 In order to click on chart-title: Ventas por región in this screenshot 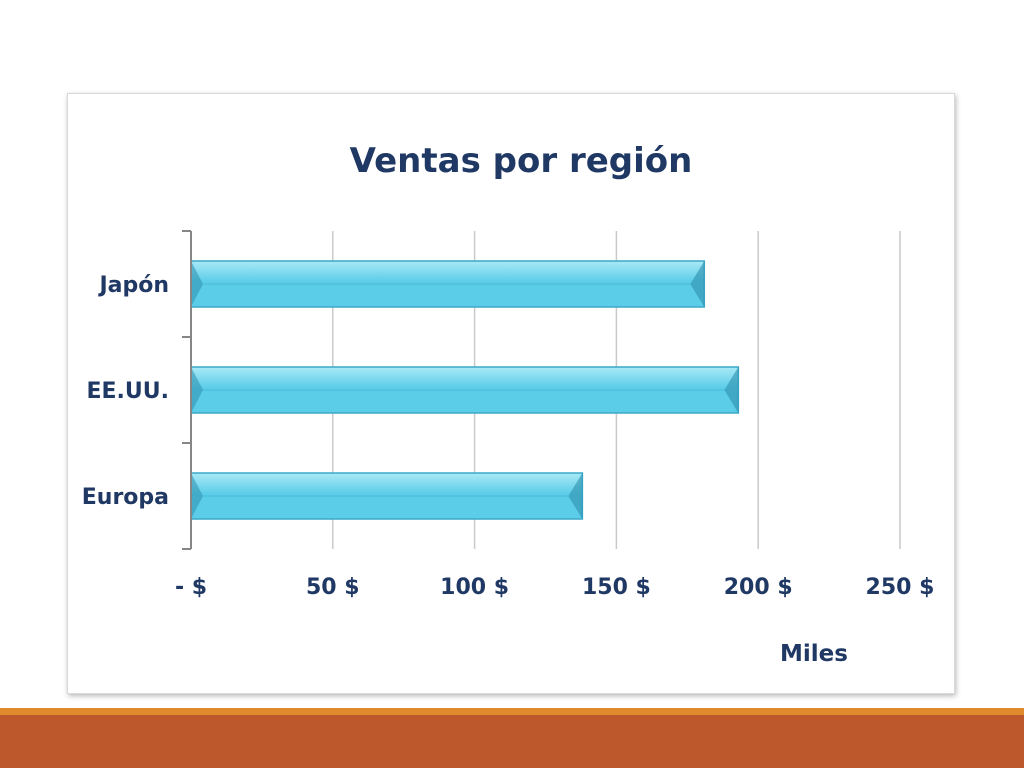, I will do `click(521, 161)`.